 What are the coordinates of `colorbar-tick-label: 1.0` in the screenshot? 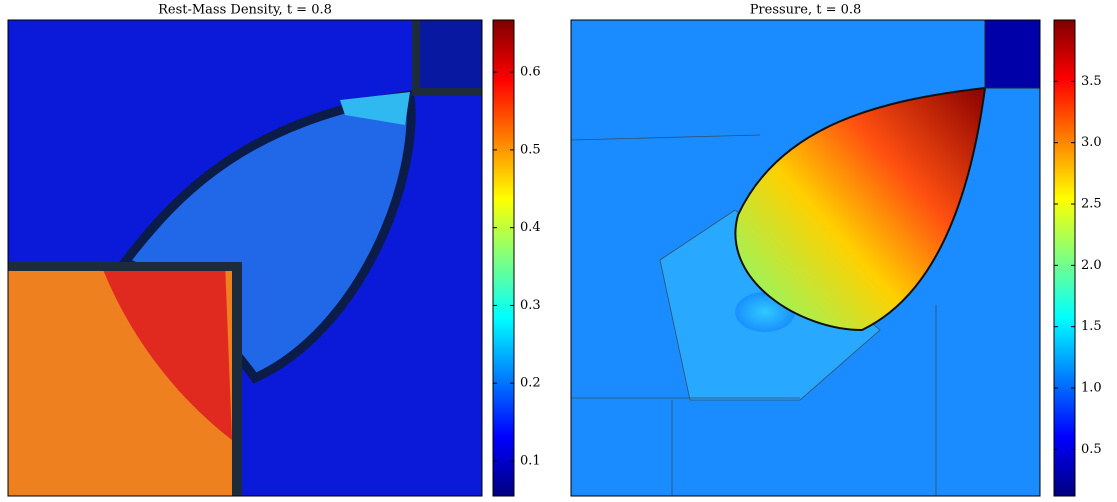 It's located at (1091, 388).